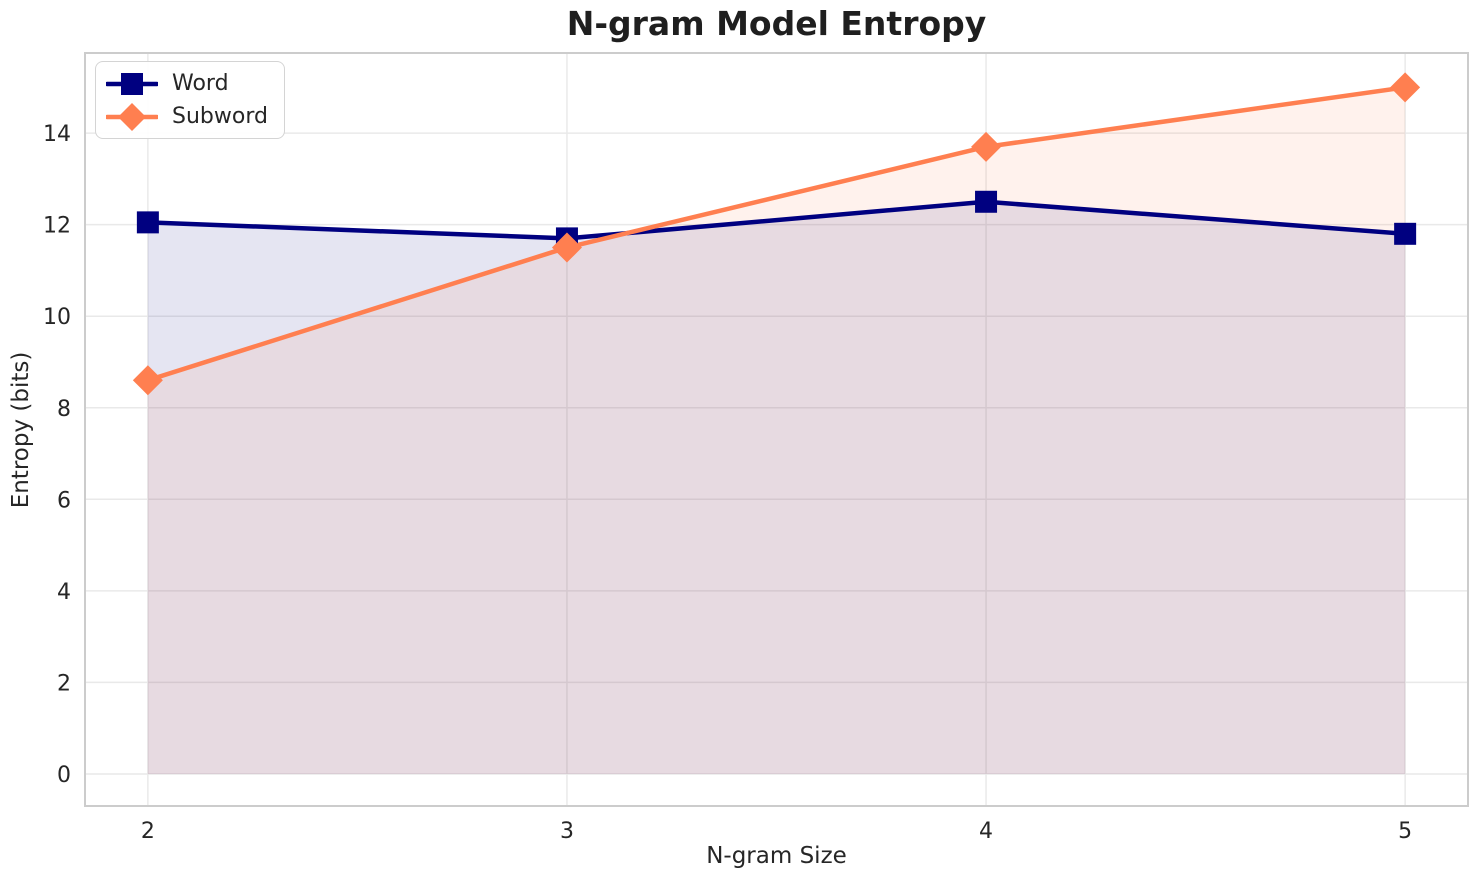 This screenshot has height=885, width=1484. Describe the element at coordinates (1405, 831) in the screenshot. I see `x-tick-label: 5` at that location.